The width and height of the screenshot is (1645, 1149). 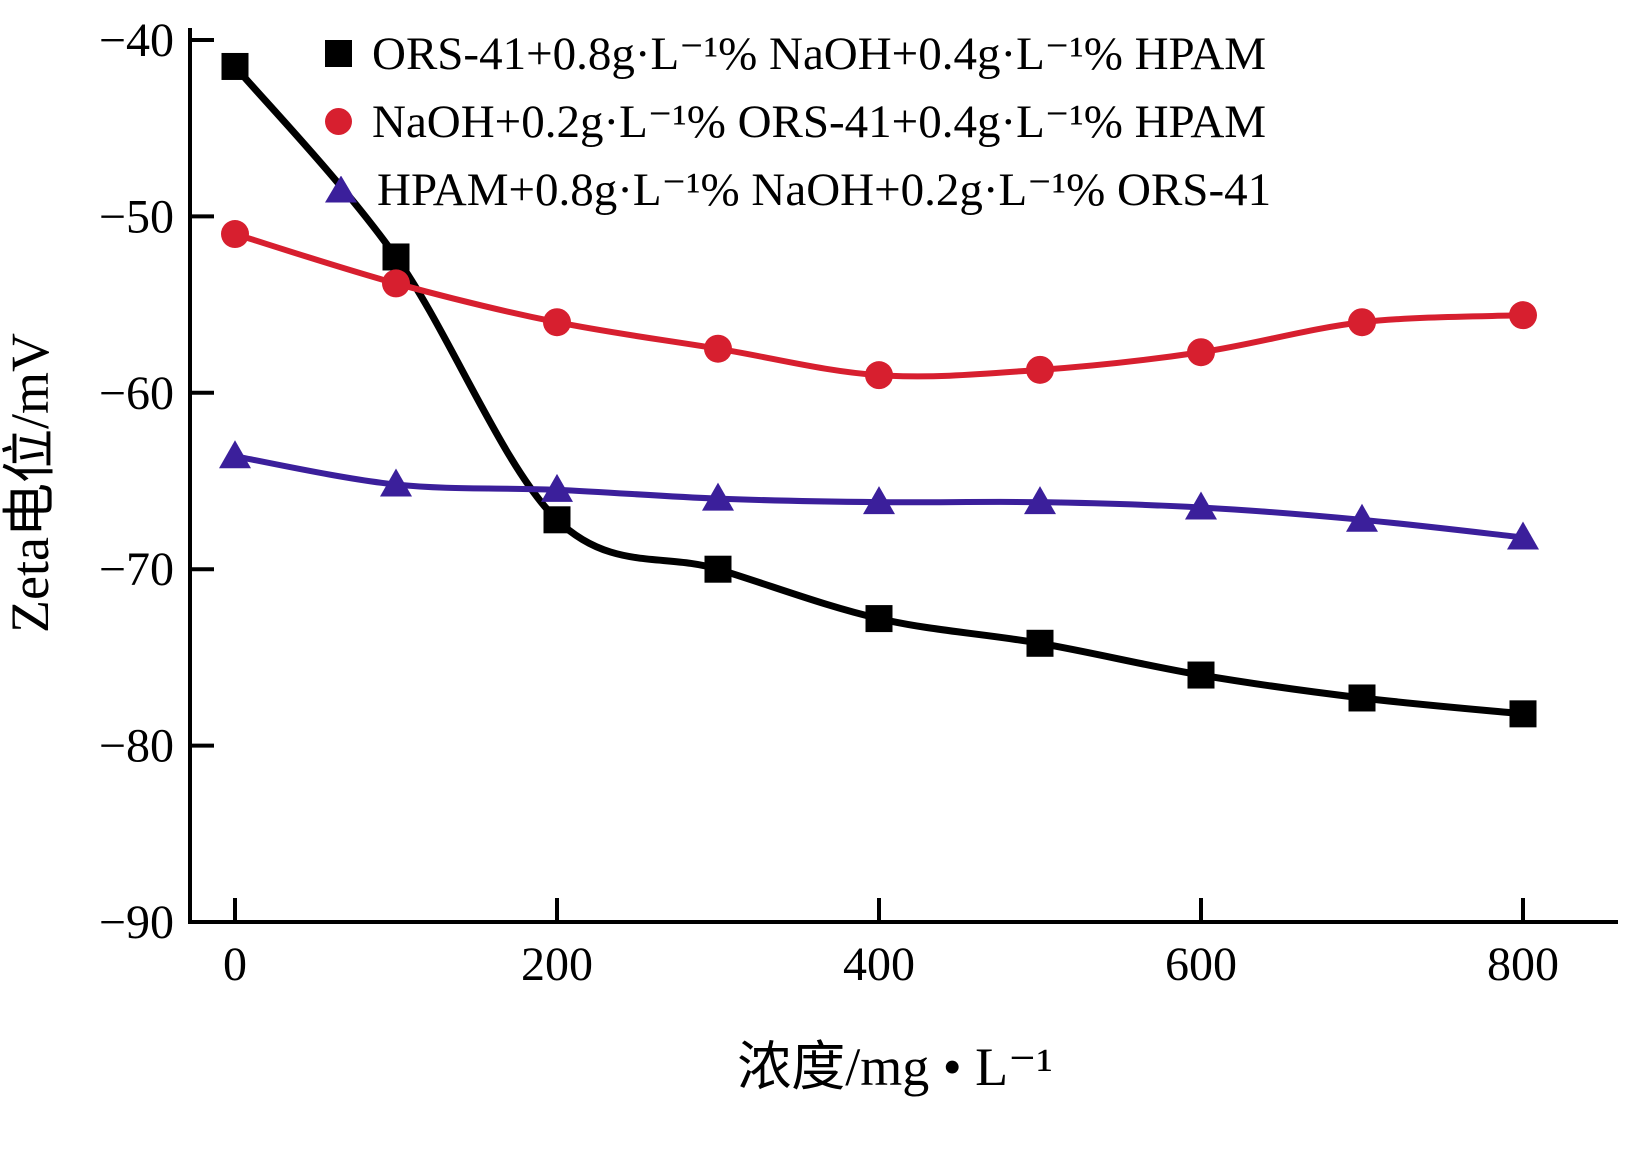 I want to click on x-tick-label: 400, so click(x=879, y=964).